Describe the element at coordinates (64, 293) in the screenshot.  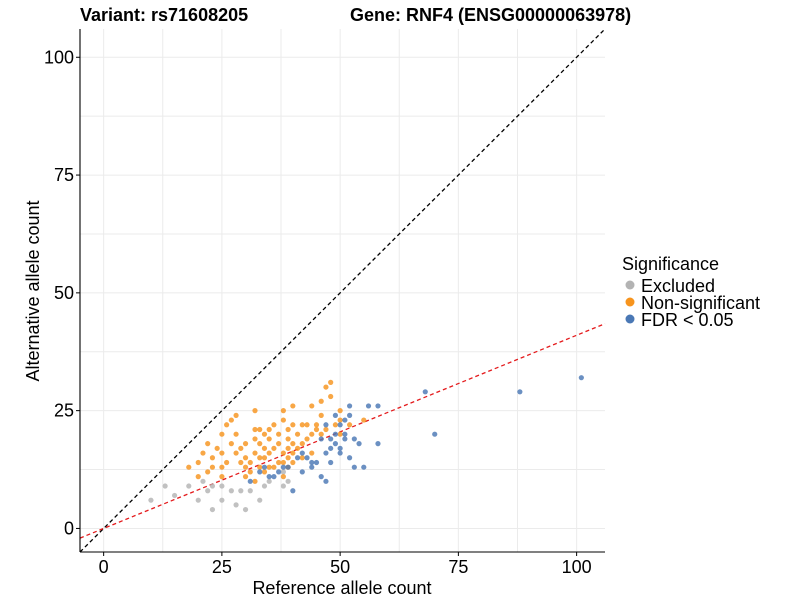
I see `y-tick-label: 50` at that location.